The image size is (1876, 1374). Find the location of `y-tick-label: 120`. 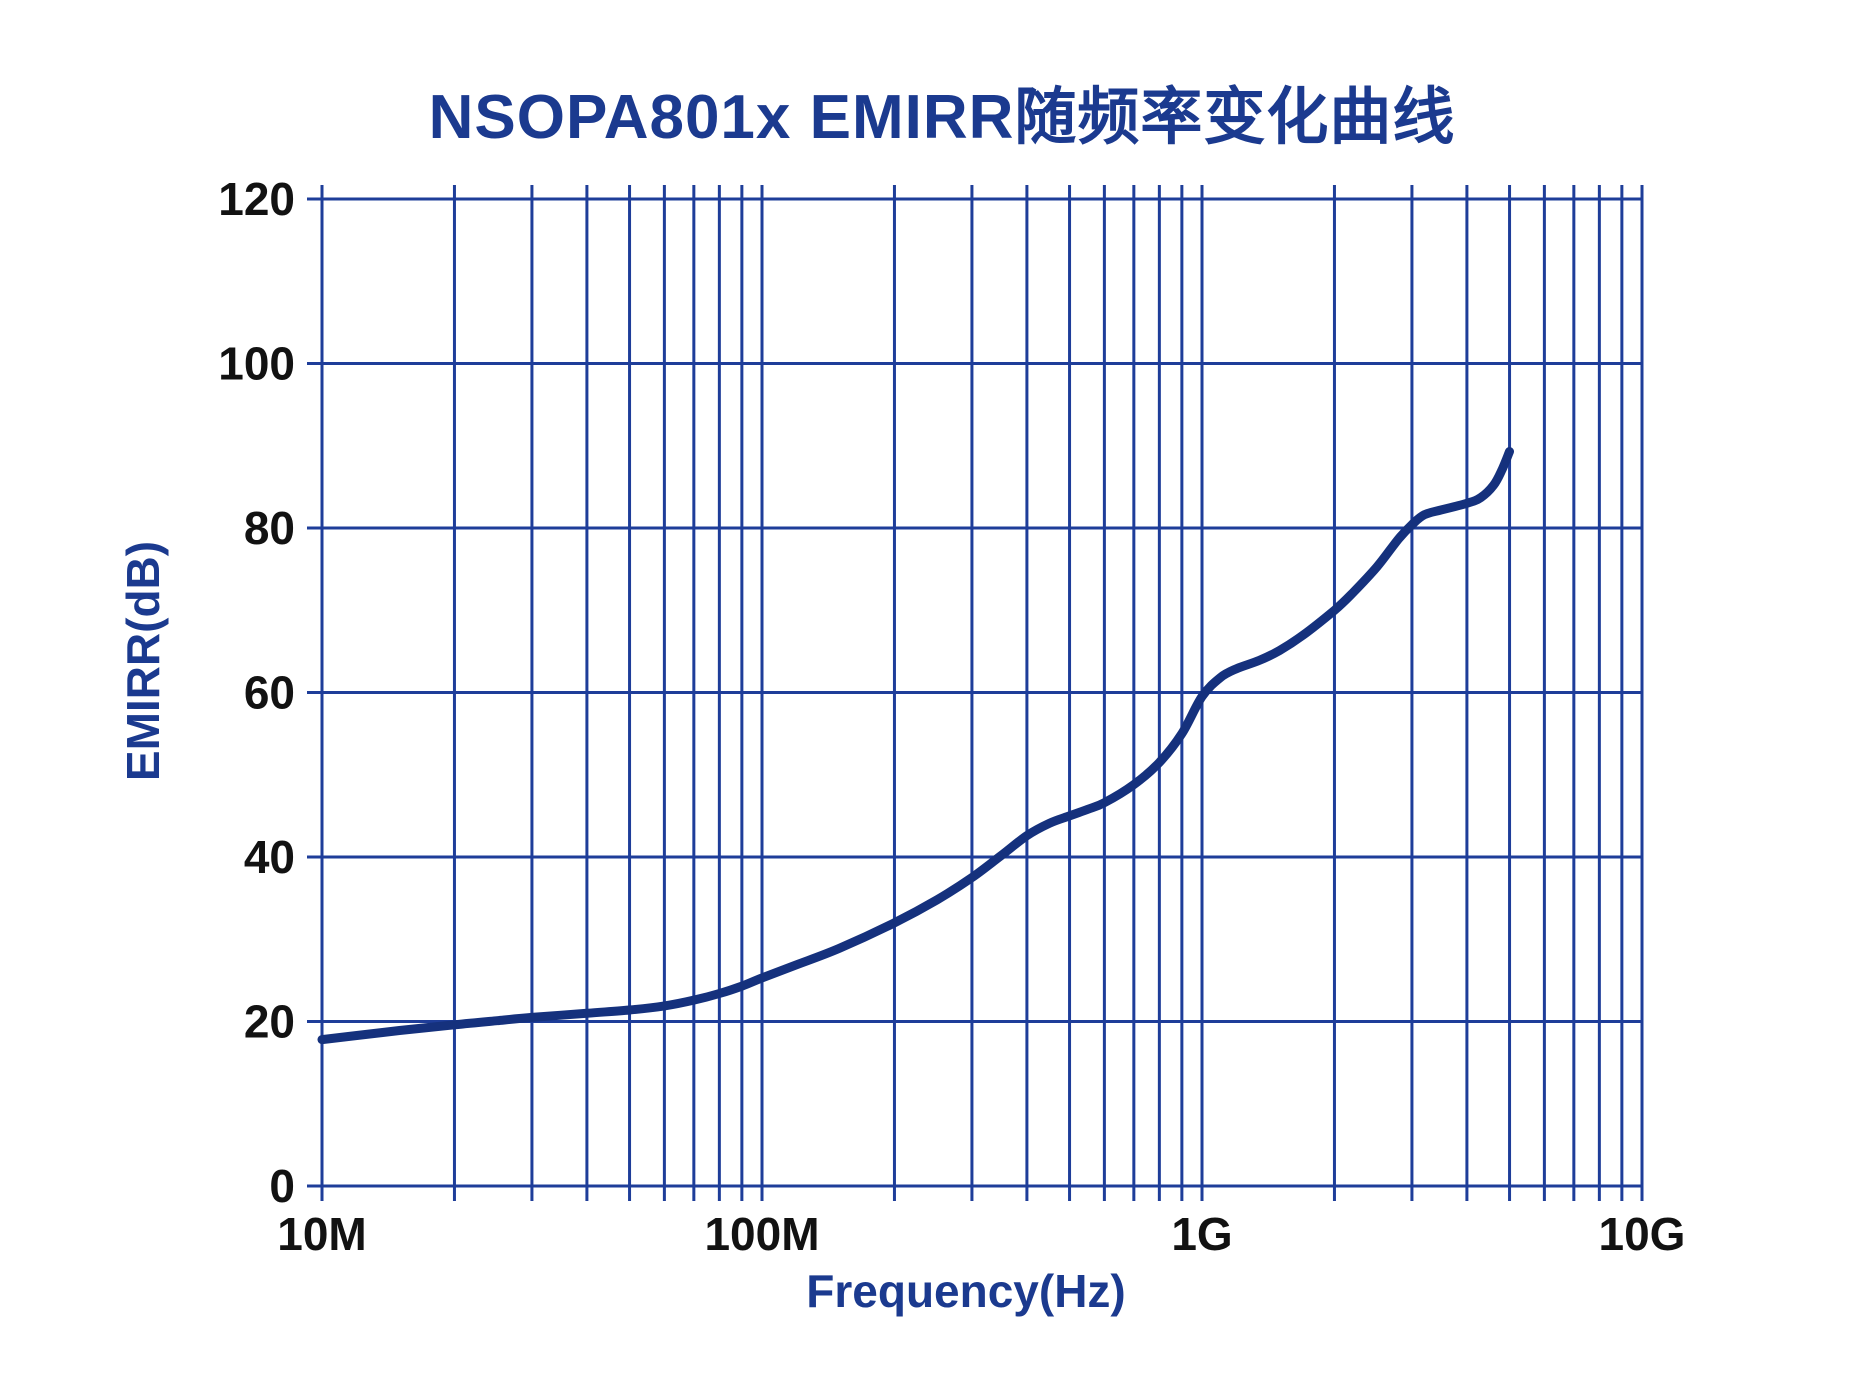

y-tick-label: 120 is located at coordinates (256, 199).